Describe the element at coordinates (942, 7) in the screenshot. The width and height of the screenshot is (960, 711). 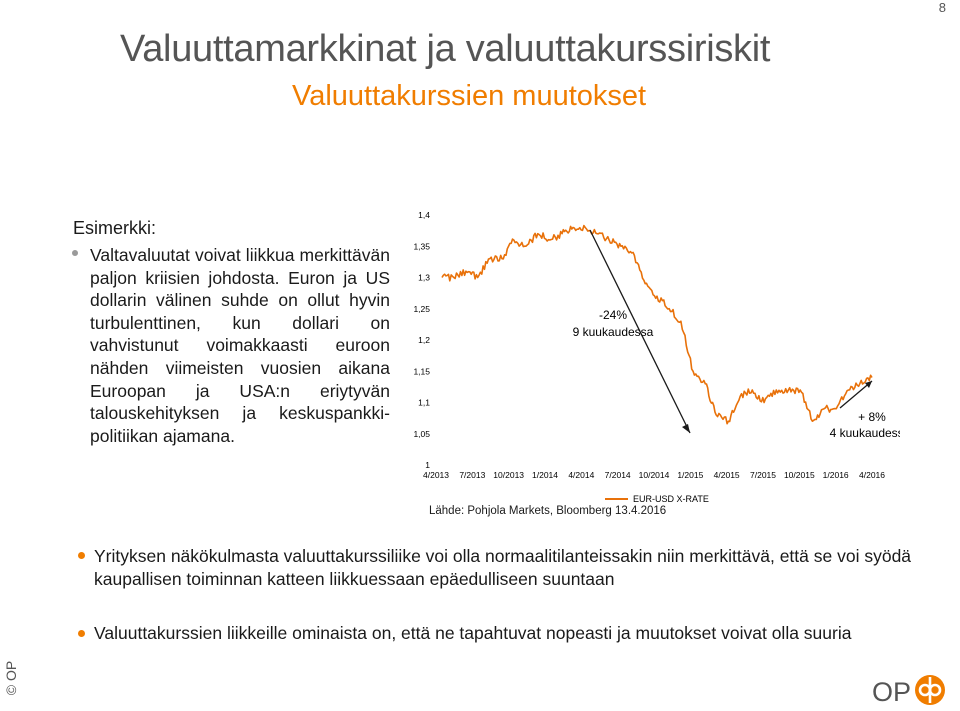
I see `page-number: 8` at that location.